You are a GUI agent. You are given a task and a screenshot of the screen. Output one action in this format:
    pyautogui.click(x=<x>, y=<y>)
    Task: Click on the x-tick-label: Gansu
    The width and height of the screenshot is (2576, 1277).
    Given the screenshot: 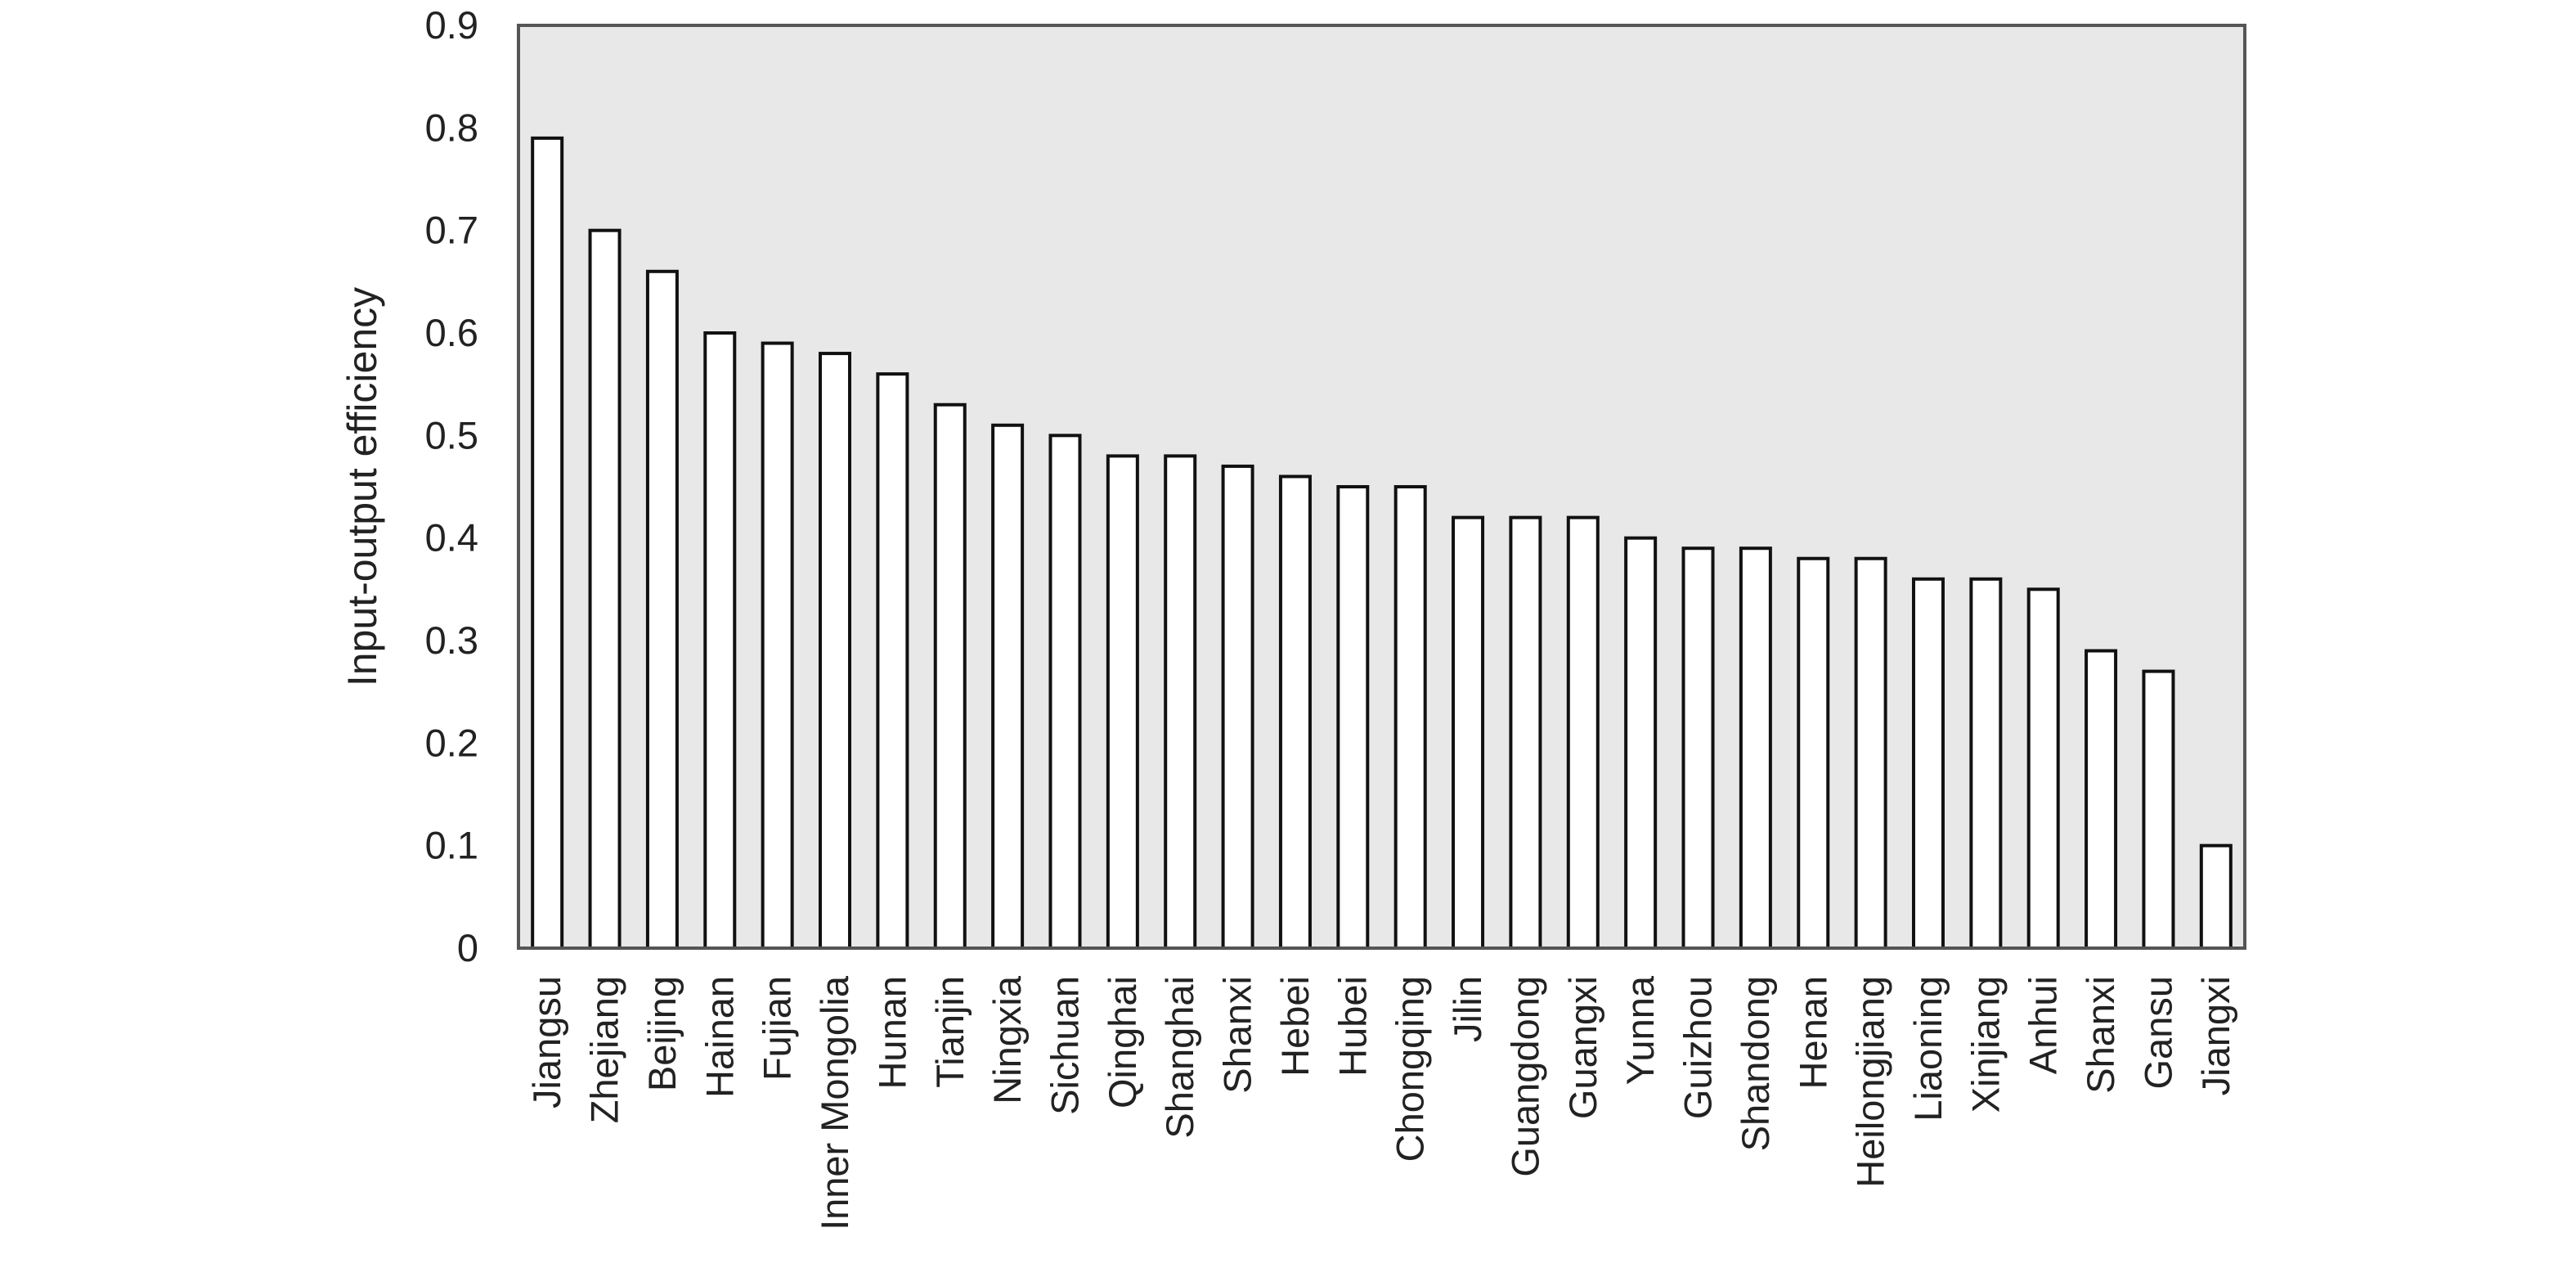 What is the action you would take?
    pyautogui.click(x=2157, y=1033)
    